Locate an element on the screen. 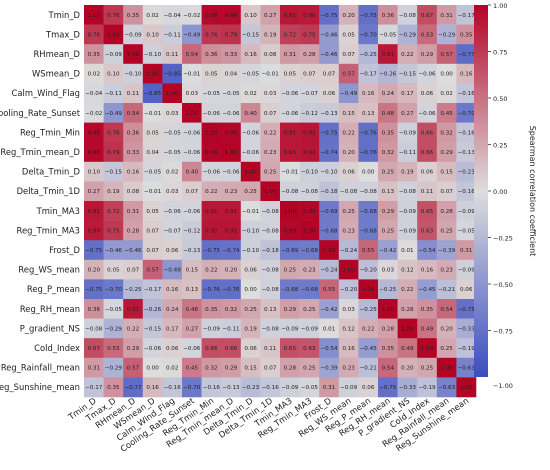 This screenshot has width=550, height=470. cell-value-label: 0.28 is located at coordinates (290, 369).